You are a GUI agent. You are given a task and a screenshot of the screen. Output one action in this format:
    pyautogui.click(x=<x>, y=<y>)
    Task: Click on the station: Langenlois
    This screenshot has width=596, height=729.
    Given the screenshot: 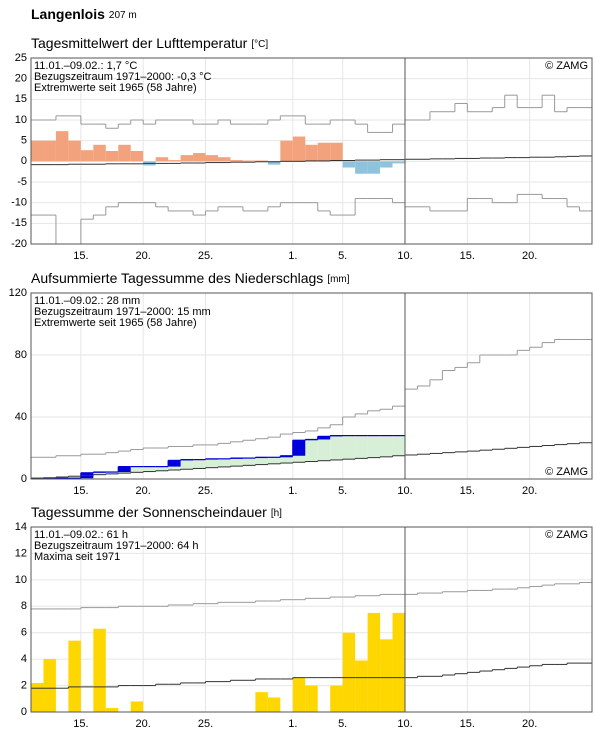 What is the action you would take?
    pyautogui.click(x=68, y=14)
    